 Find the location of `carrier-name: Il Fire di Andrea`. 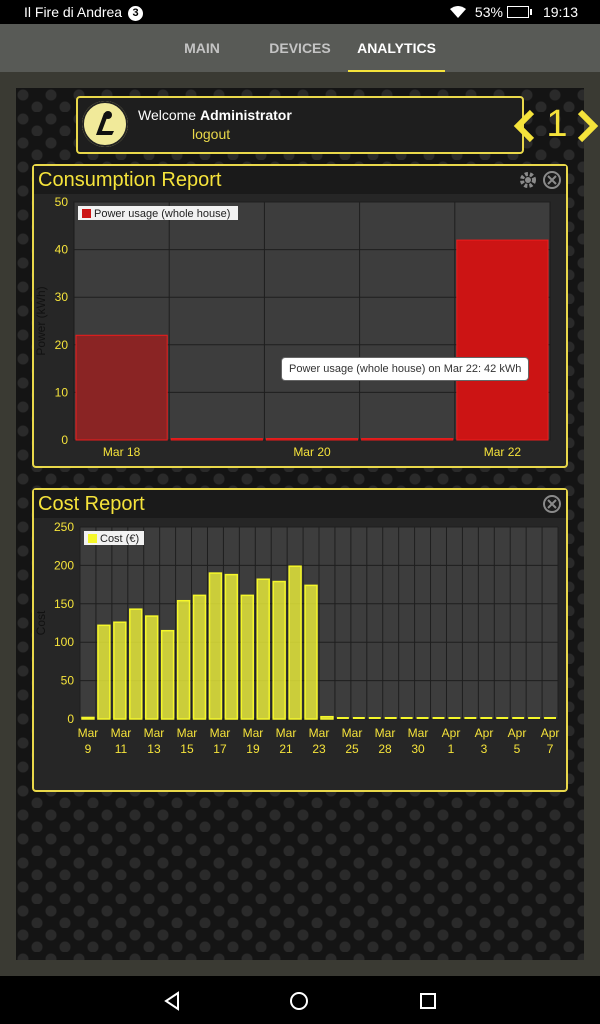

carrier-name: Il Fire di Andrea is located at coordinates (73, 12).